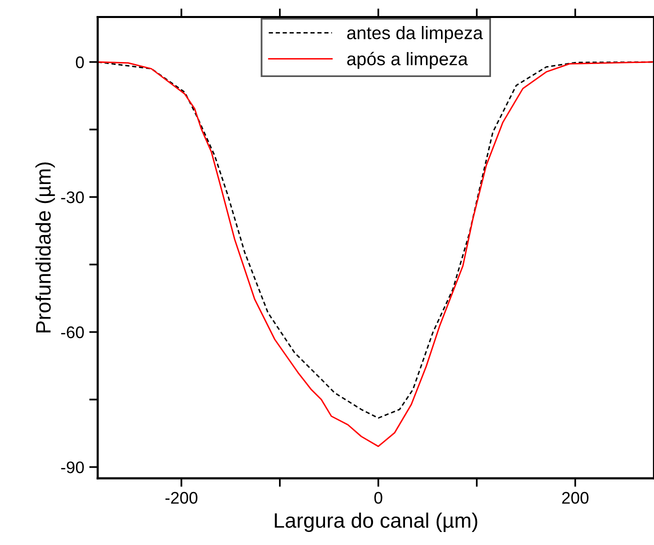 This screenshot has width=654, height=545. Describe the element at coordinates (72, 332) in the screenshot. I see `y-tick-label: -60` at that location.